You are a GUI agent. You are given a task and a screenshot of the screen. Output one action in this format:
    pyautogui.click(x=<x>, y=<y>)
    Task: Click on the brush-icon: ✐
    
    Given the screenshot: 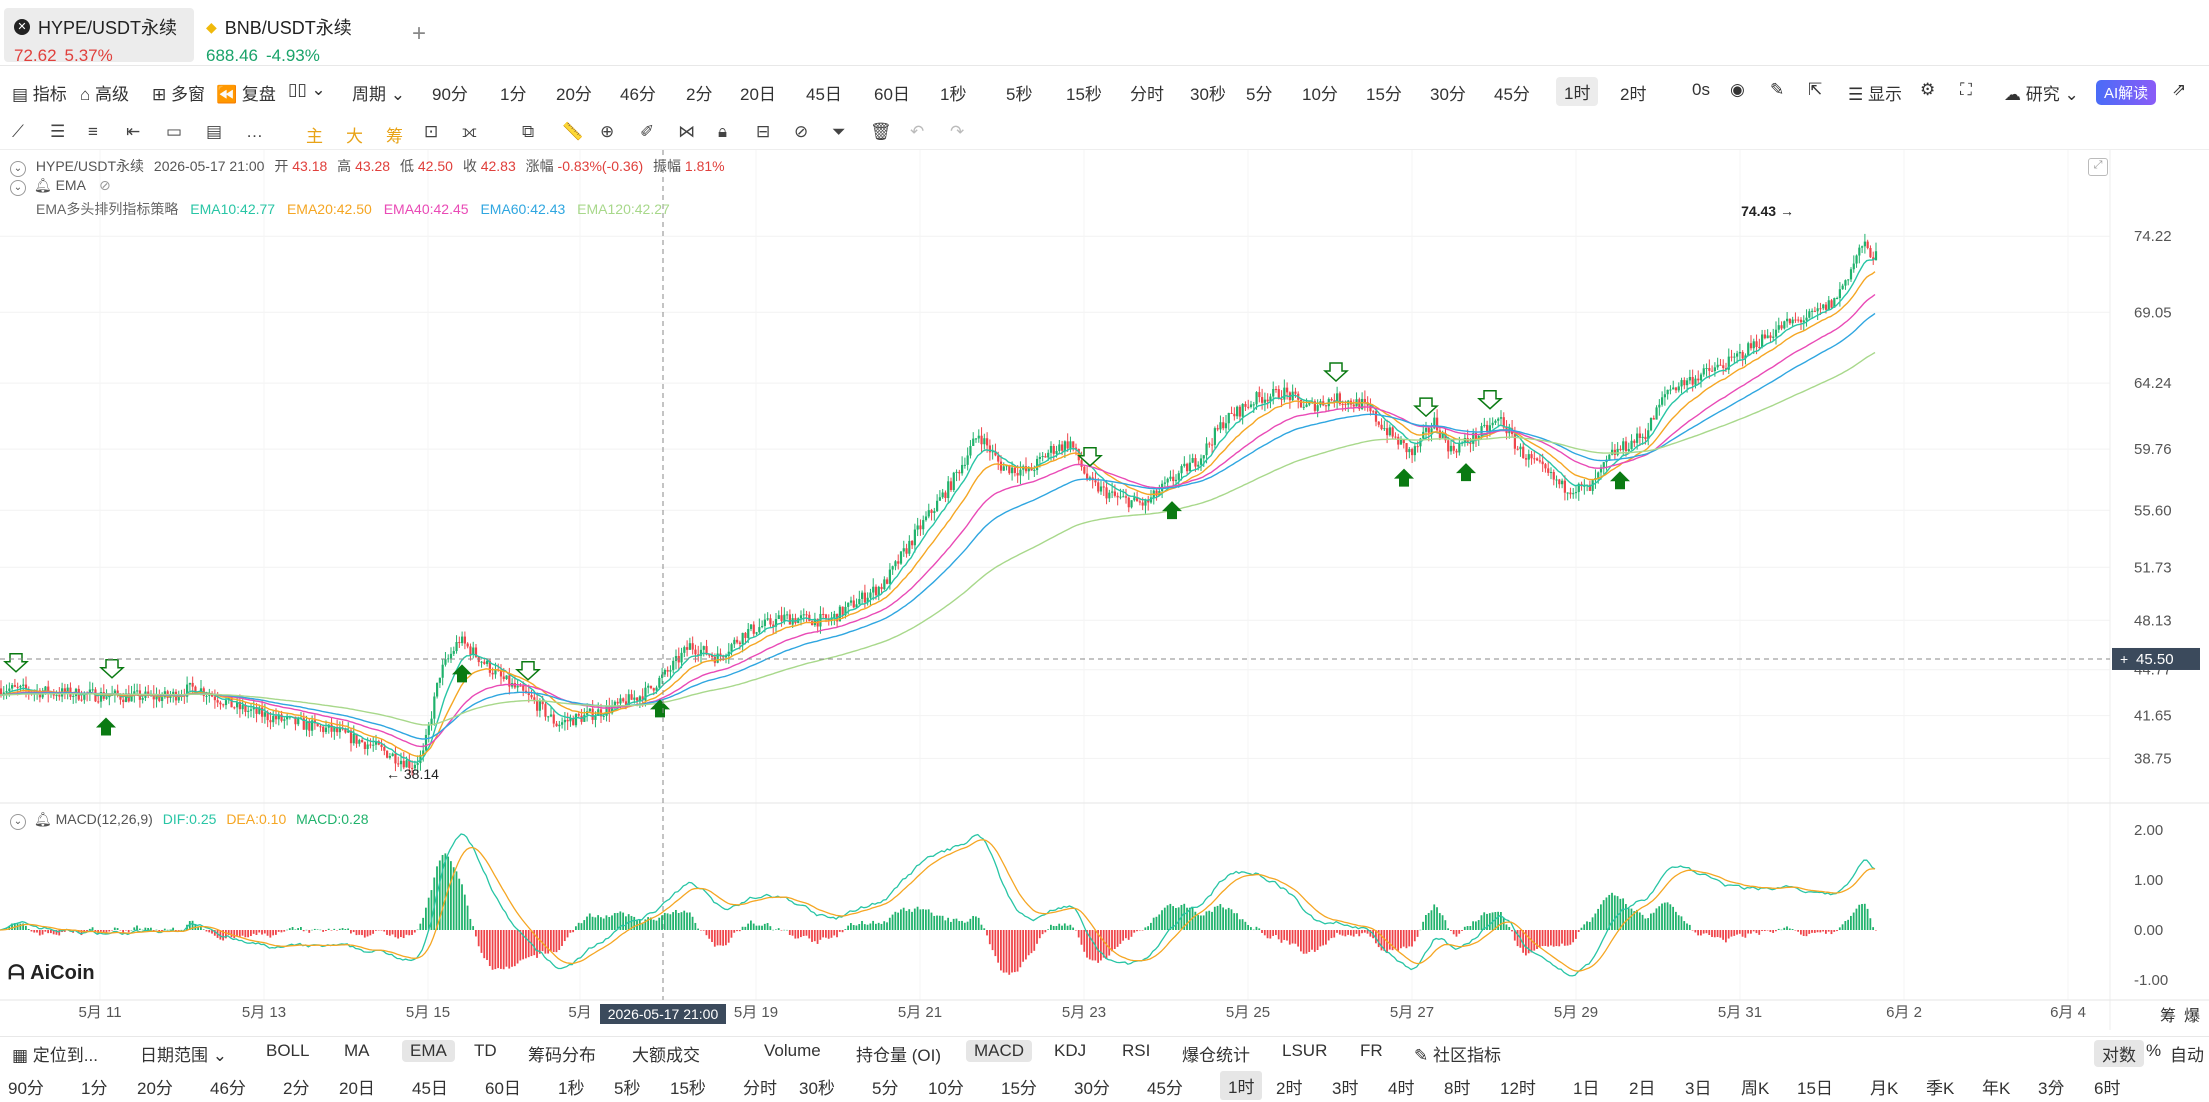 What is the action you would take?
    pyautogui.click(x=647, y=131)
    